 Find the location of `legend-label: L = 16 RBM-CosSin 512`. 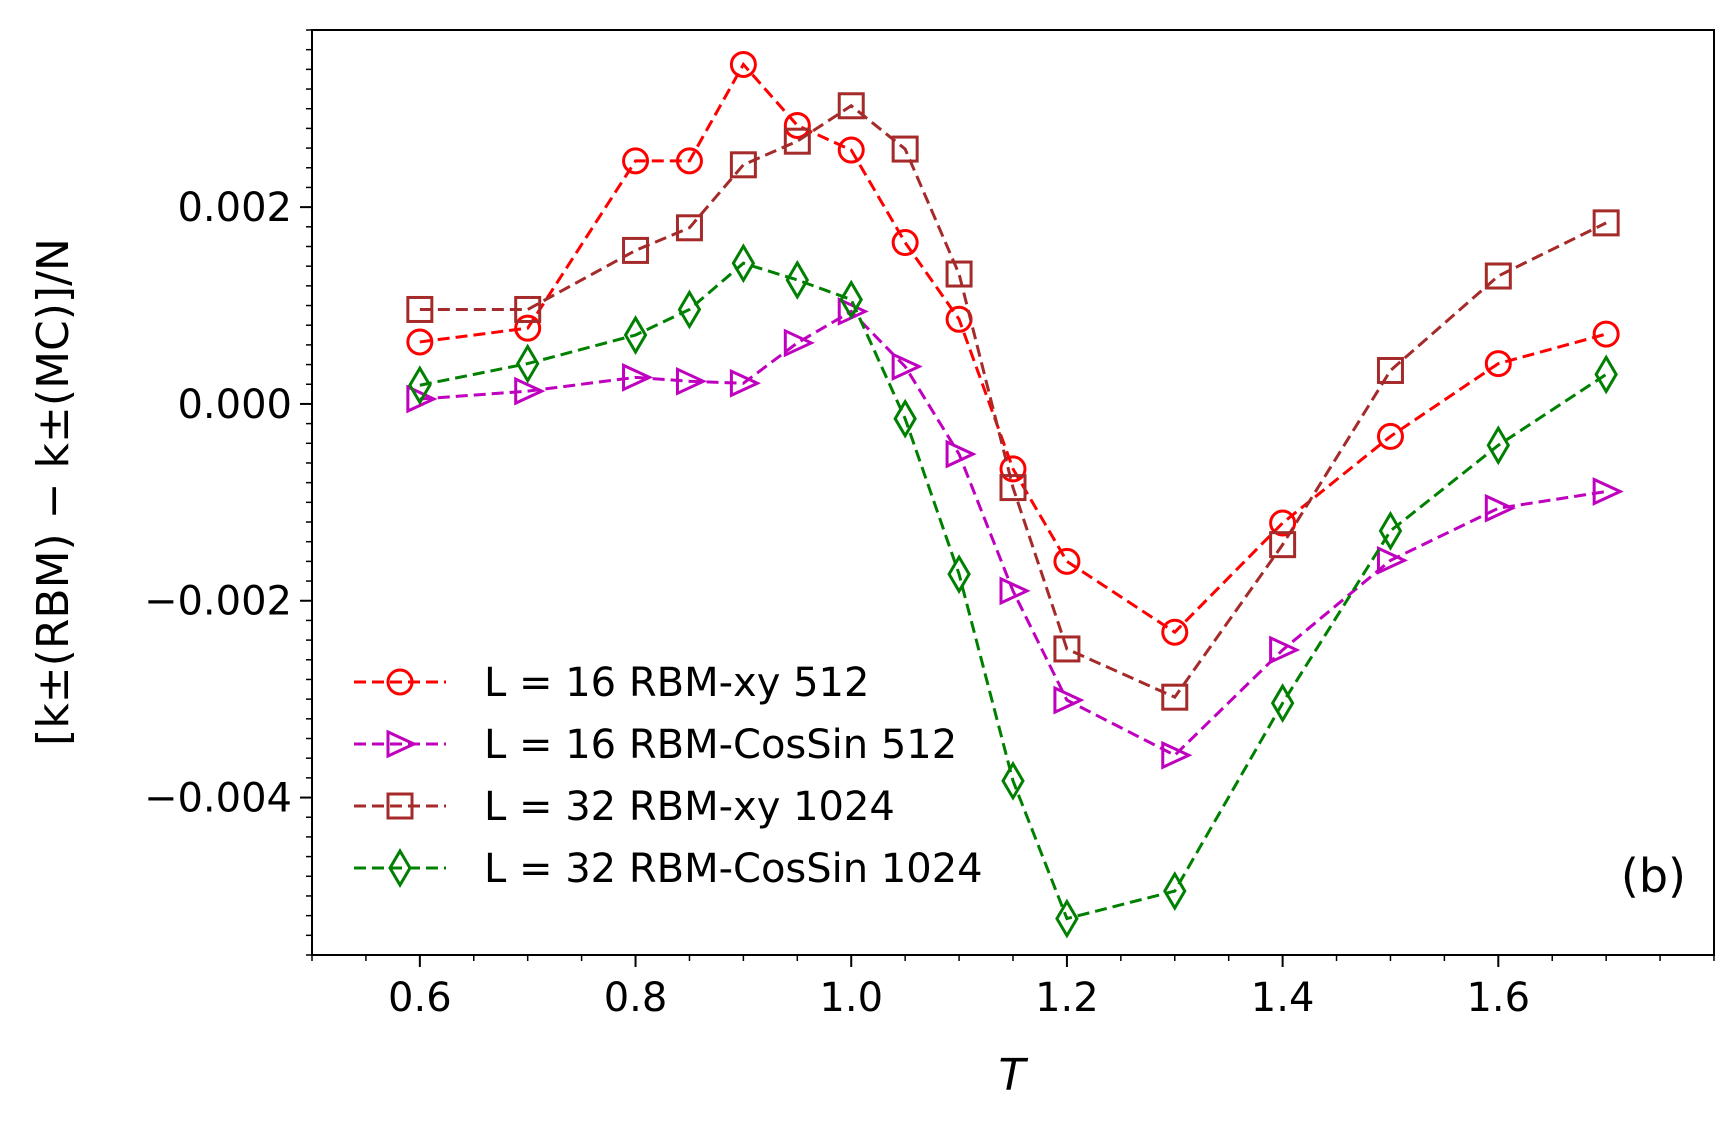

legend-label: L = 16 RBM-CosSin 512 is located at coordinates (720, 745).